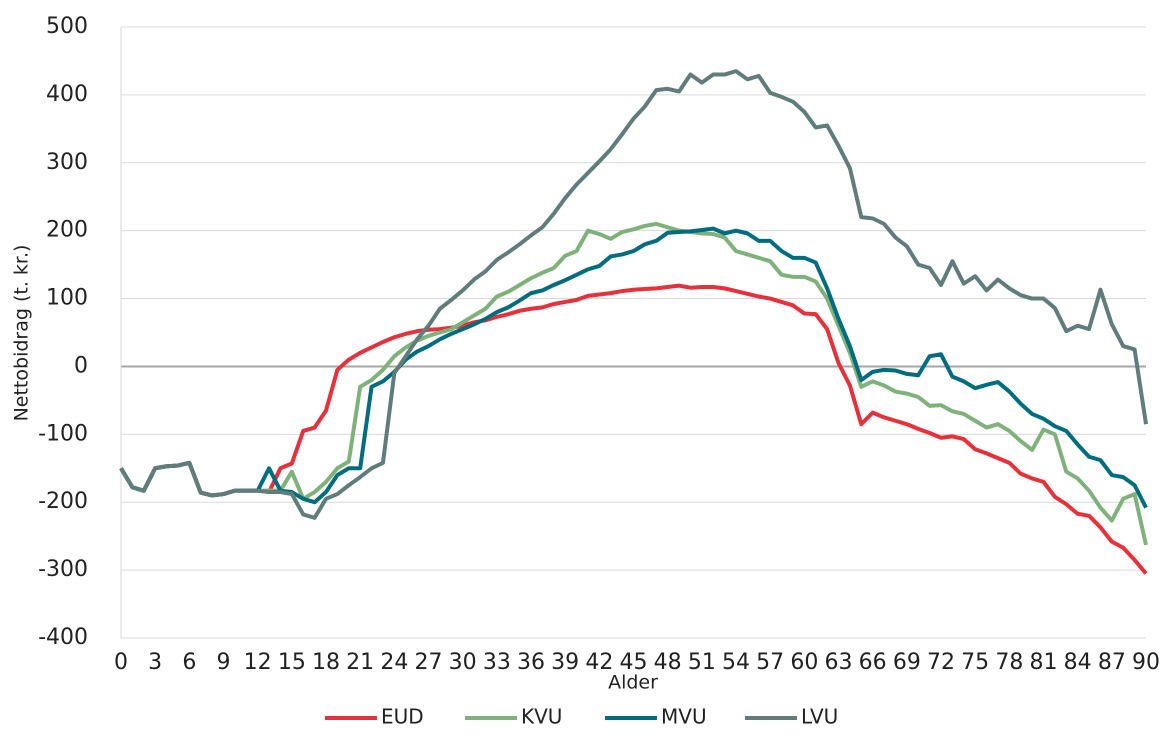 The width and height of the screenshot is (1163, 750). Describe the element at coordinates (63, 637) in the screenshot. I see `y-tick-label: -400` at that location.